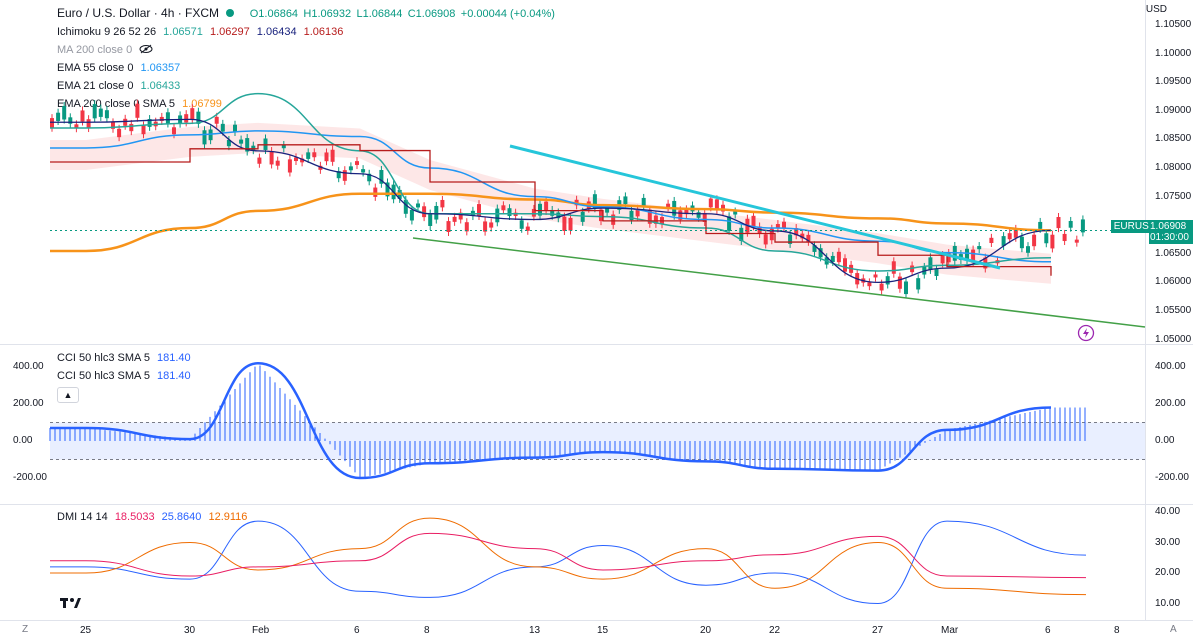 This screenshot has width=1193, height=641. I want to click on legend-ichimoku-v1: 1.06571, so click(183, 32).